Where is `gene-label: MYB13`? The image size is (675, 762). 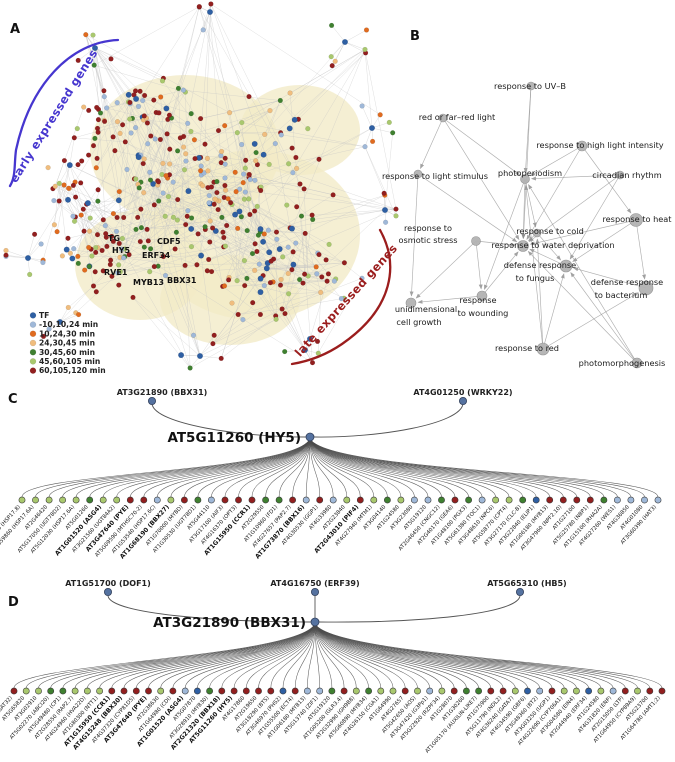 gene-label: MYB13 is located at coordinates (148, 282).